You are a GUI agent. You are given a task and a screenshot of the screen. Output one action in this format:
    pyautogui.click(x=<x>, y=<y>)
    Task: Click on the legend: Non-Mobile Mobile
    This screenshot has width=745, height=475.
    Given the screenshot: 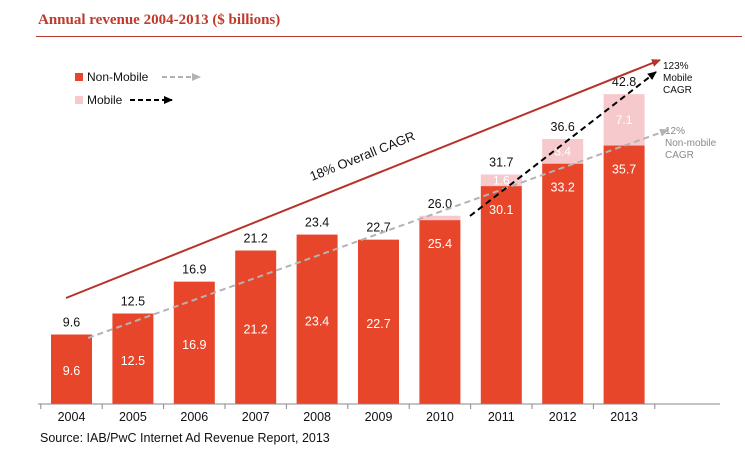 What is the action you would take?
    pyautogui.click(x=138, y=88)
    